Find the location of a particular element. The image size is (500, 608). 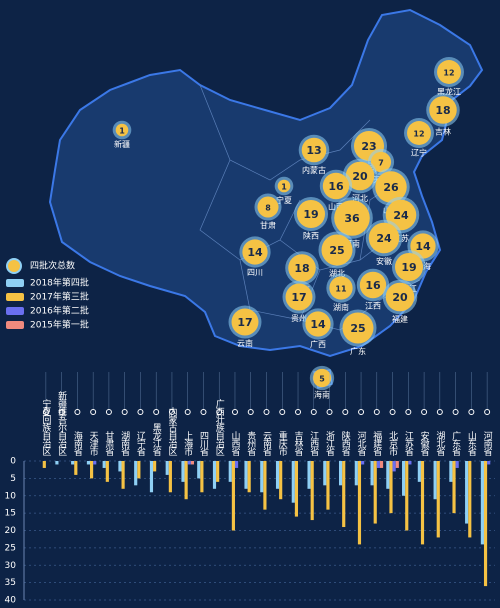

x-tick-label: 内蒙古自治区 is located at coordinates (171, 431).